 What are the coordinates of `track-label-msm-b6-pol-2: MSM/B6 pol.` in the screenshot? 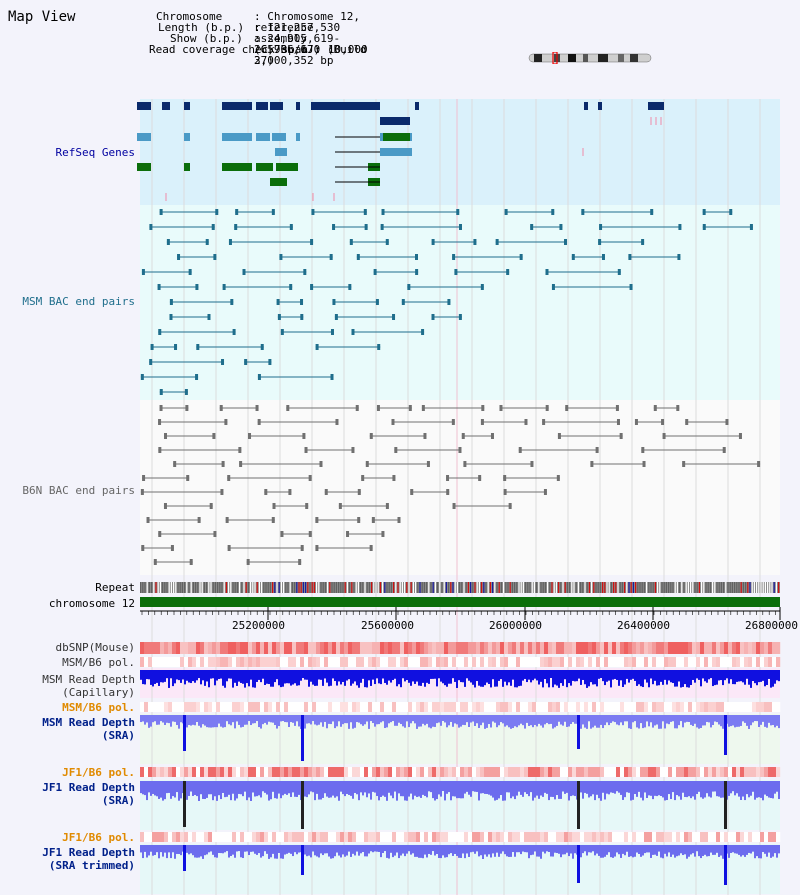 It's located at (98, 707).